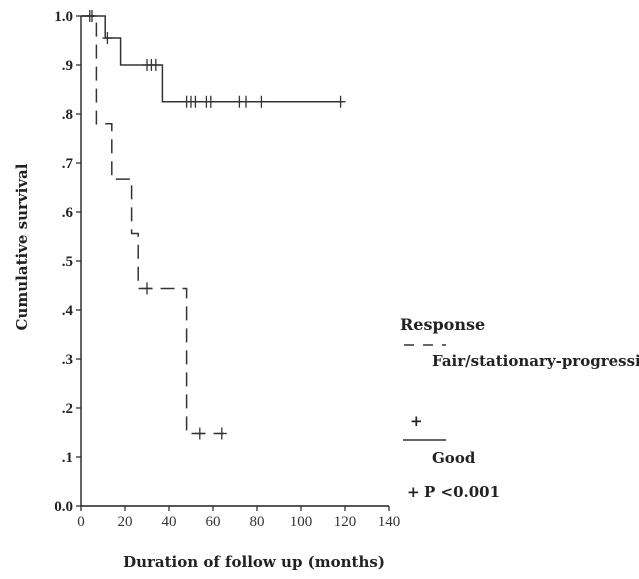 The height and width of the screenshot is (579, 639). I want to click on x-tick-label: 60, so click(213, 522).